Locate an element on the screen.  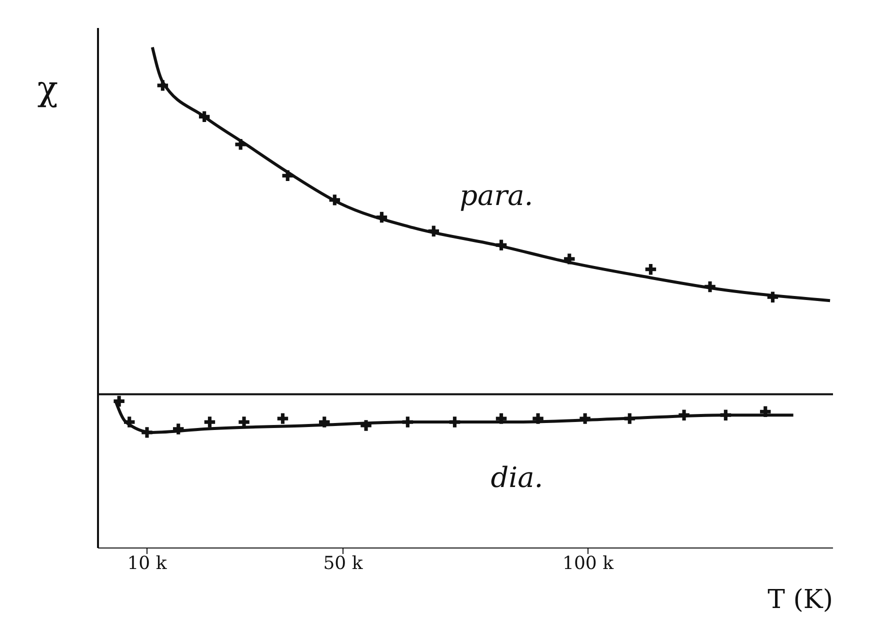
series-label: dia. is located at coordinates (517, 477).